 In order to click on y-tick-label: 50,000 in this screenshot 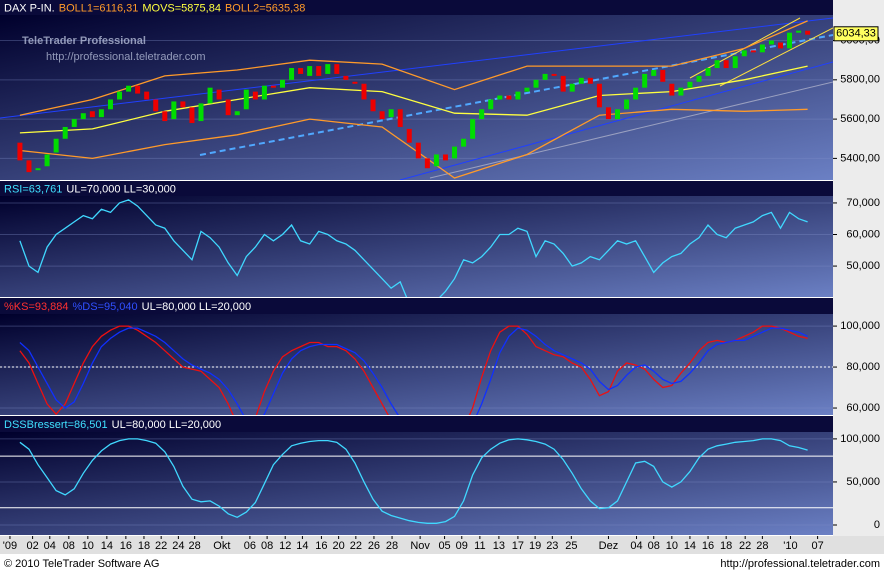, I will do `click(863, 482)`.